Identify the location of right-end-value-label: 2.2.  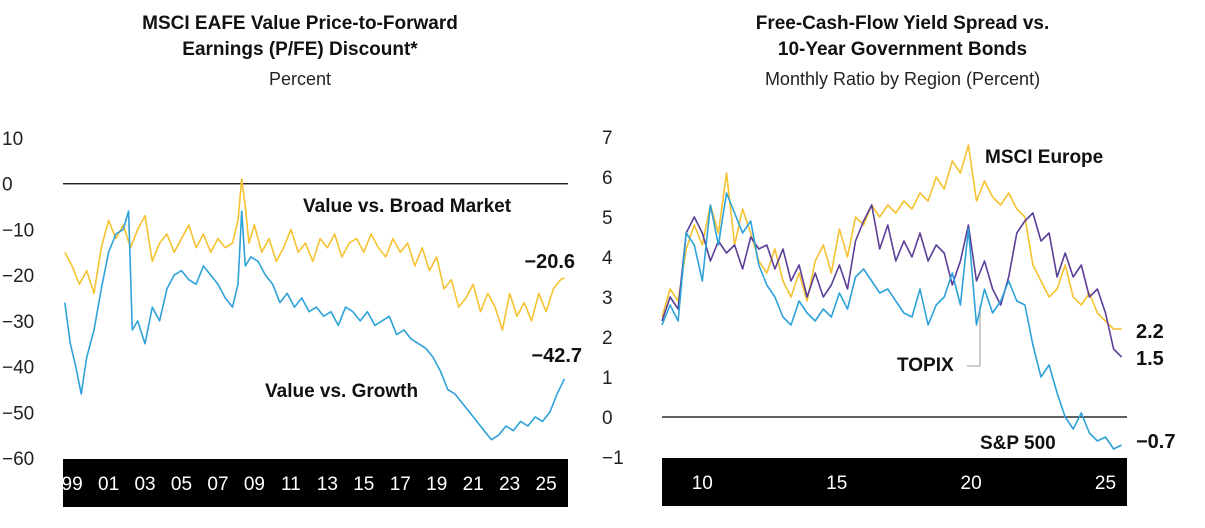
(1150, 332).